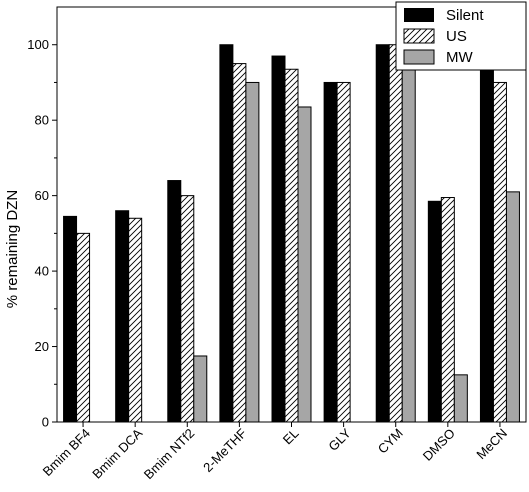 The width and height of the screenshot is (529, 492). I want to click on legend-label-mw: MW, so click(459, 57).